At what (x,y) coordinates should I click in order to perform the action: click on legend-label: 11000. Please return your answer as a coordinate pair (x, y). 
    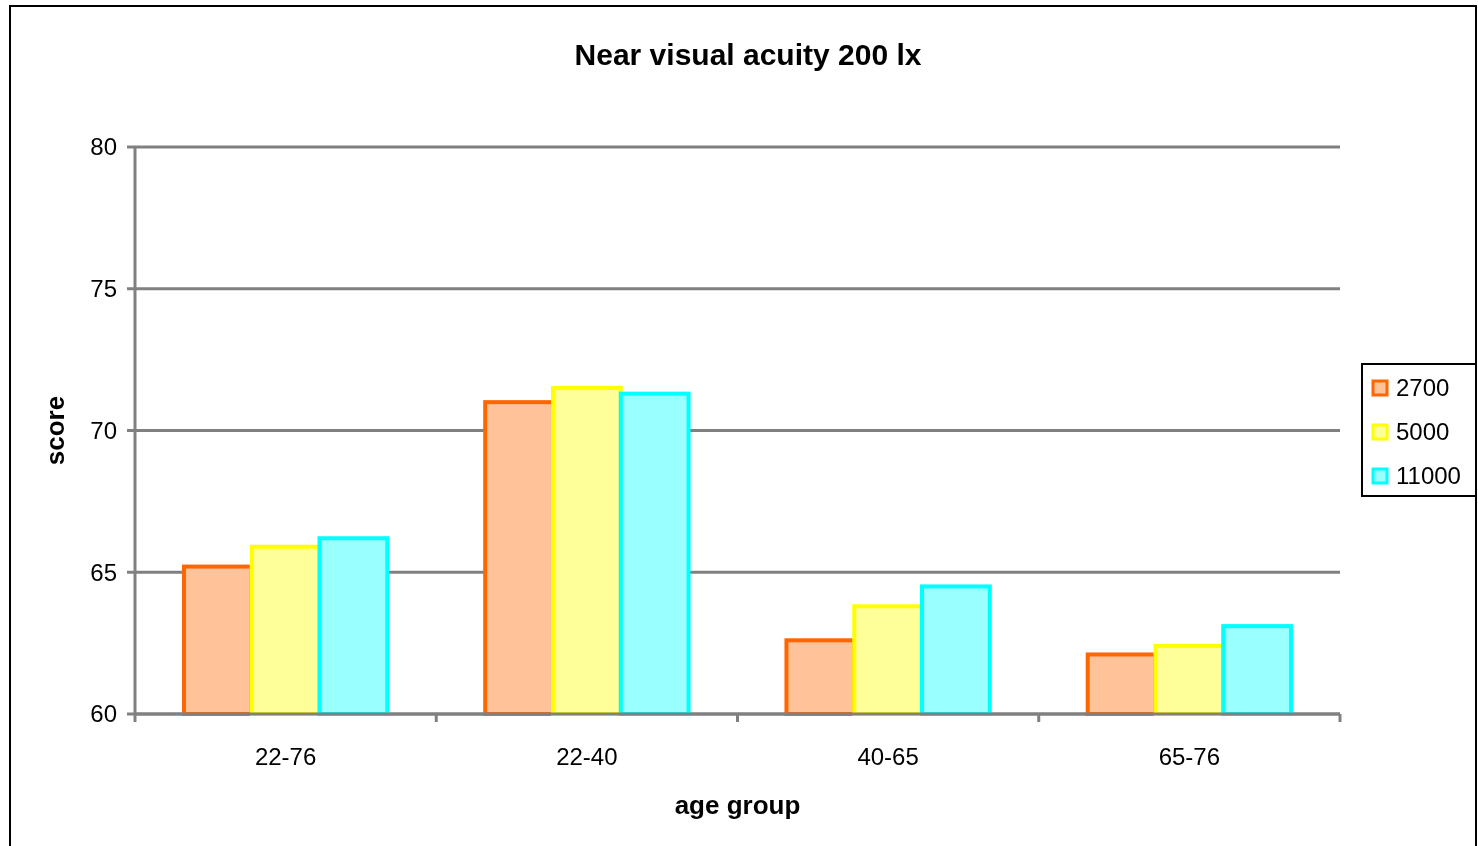
    Looking at the image, I should click on (1428, 476).